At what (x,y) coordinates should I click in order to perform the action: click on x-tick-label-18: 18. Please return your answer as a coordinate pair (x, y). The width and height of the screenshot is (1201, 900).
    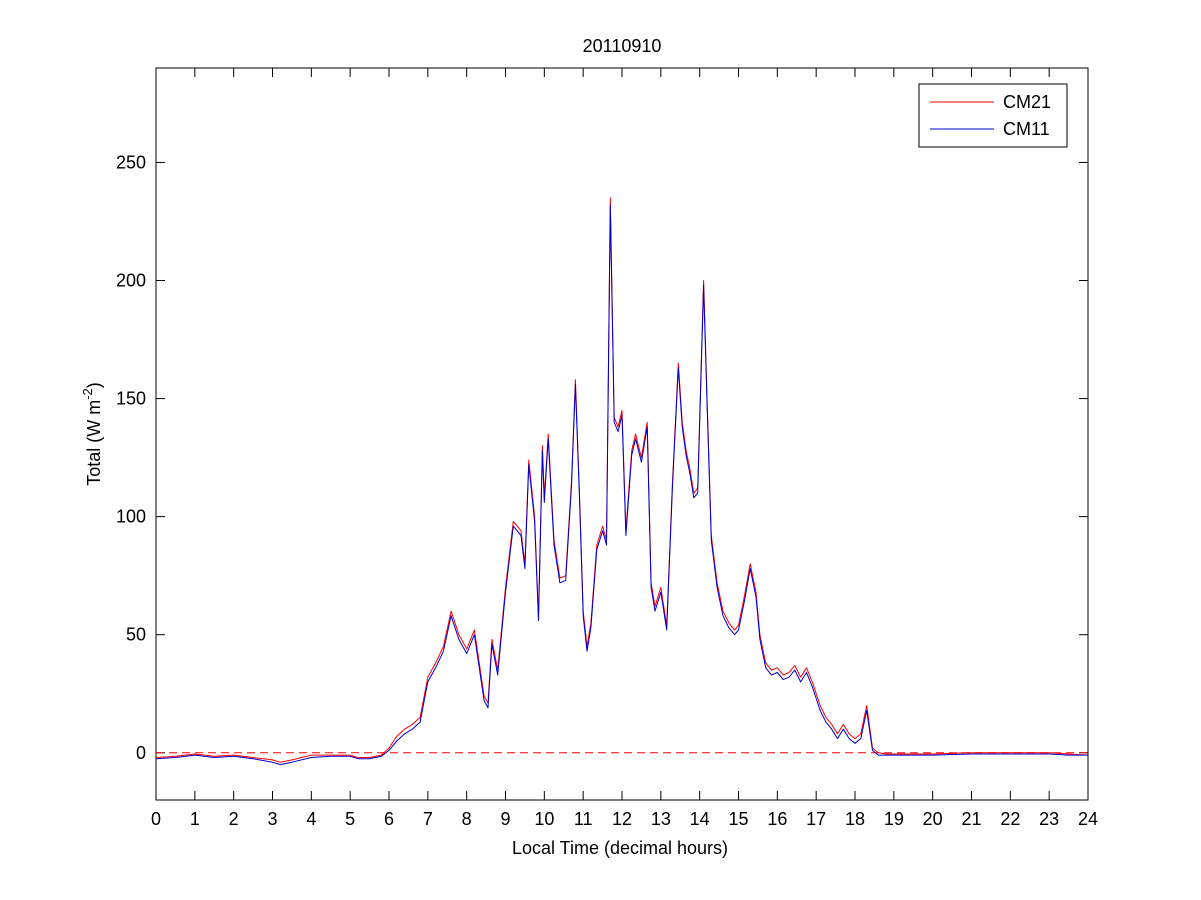
    Looking at the image, I should click on (855, 819).